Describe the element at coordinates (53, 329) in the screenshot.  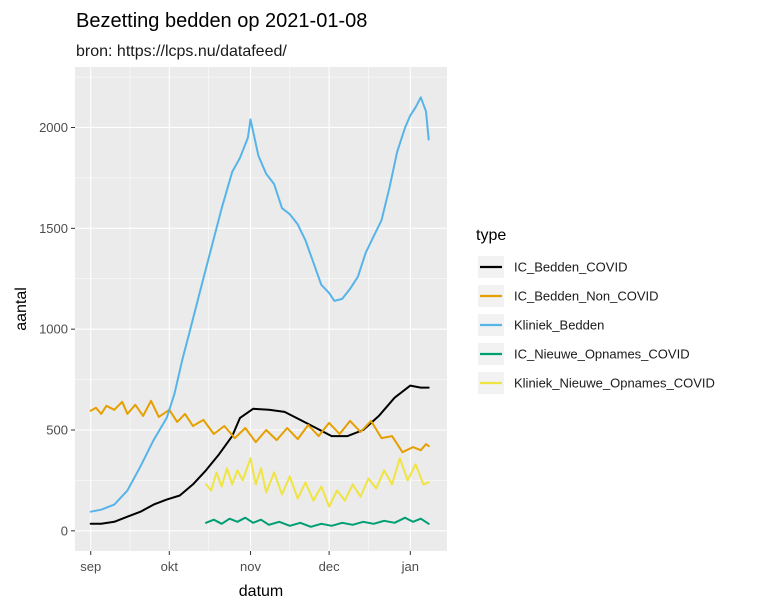
I see `y-tick-label: 1000` at that location.